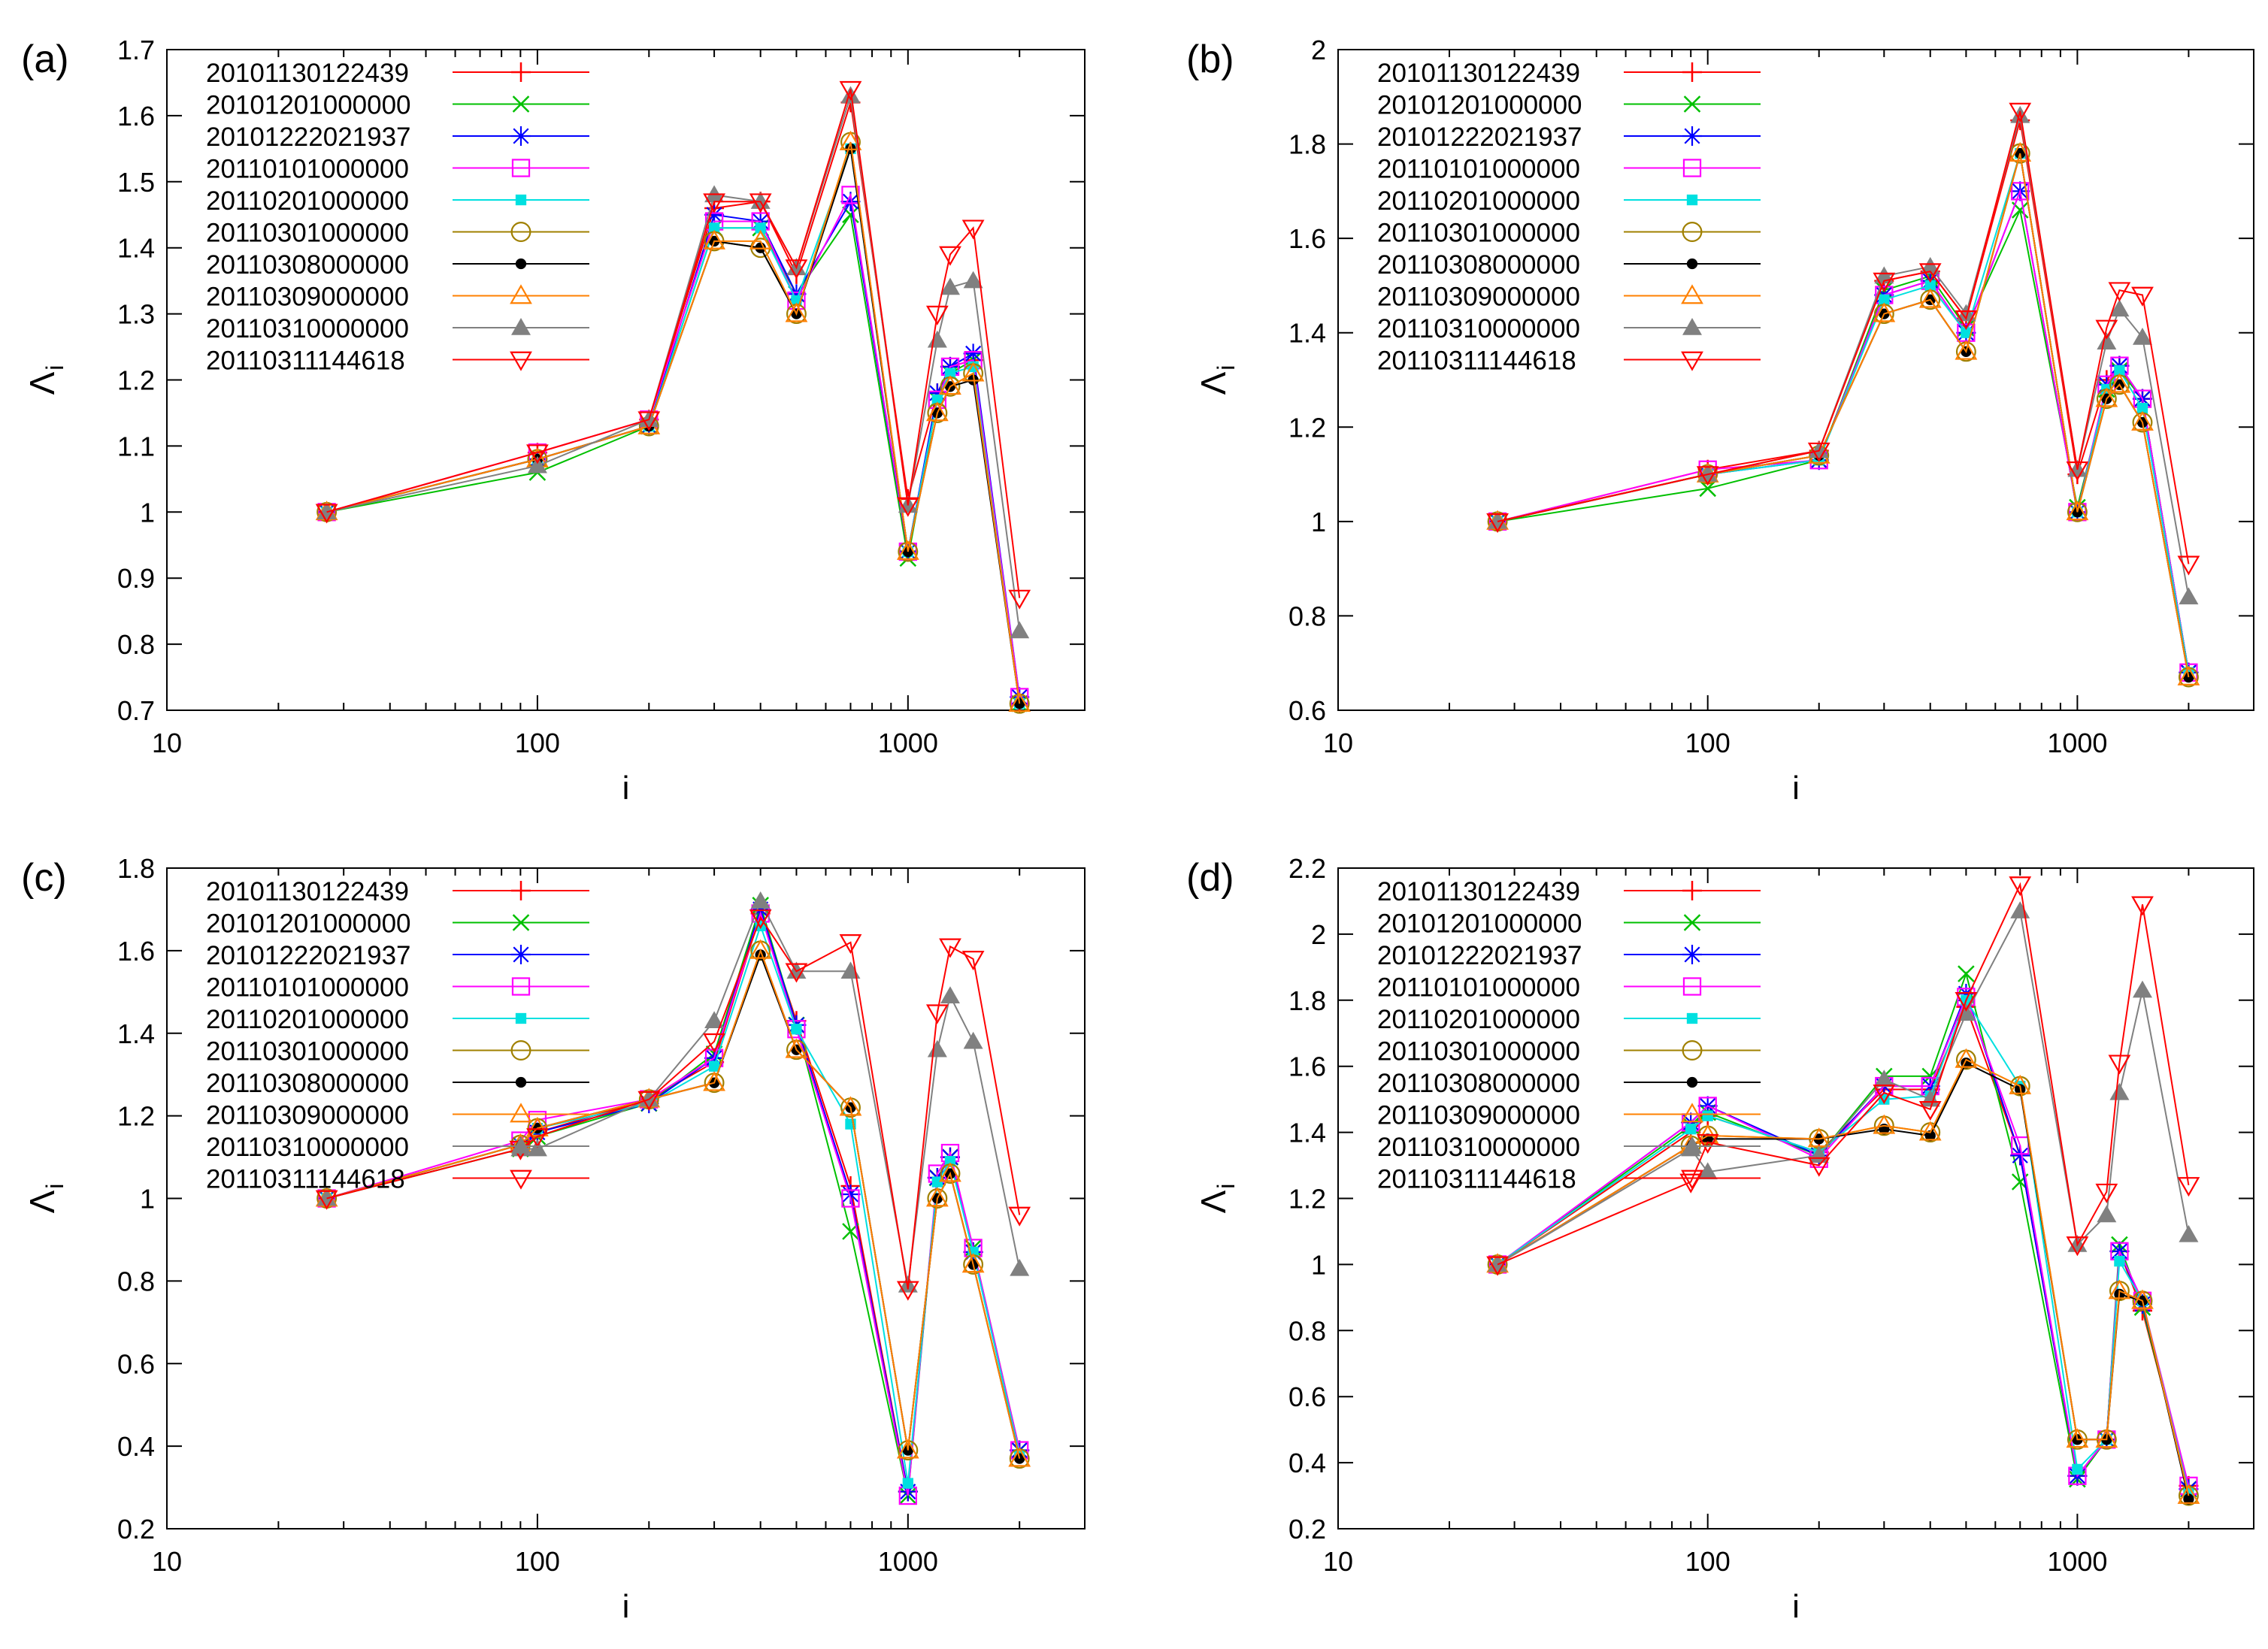  Describe the element at coordinates (136, 578) in the screenshot. I see `y-tick-label: 0.9` at that location.